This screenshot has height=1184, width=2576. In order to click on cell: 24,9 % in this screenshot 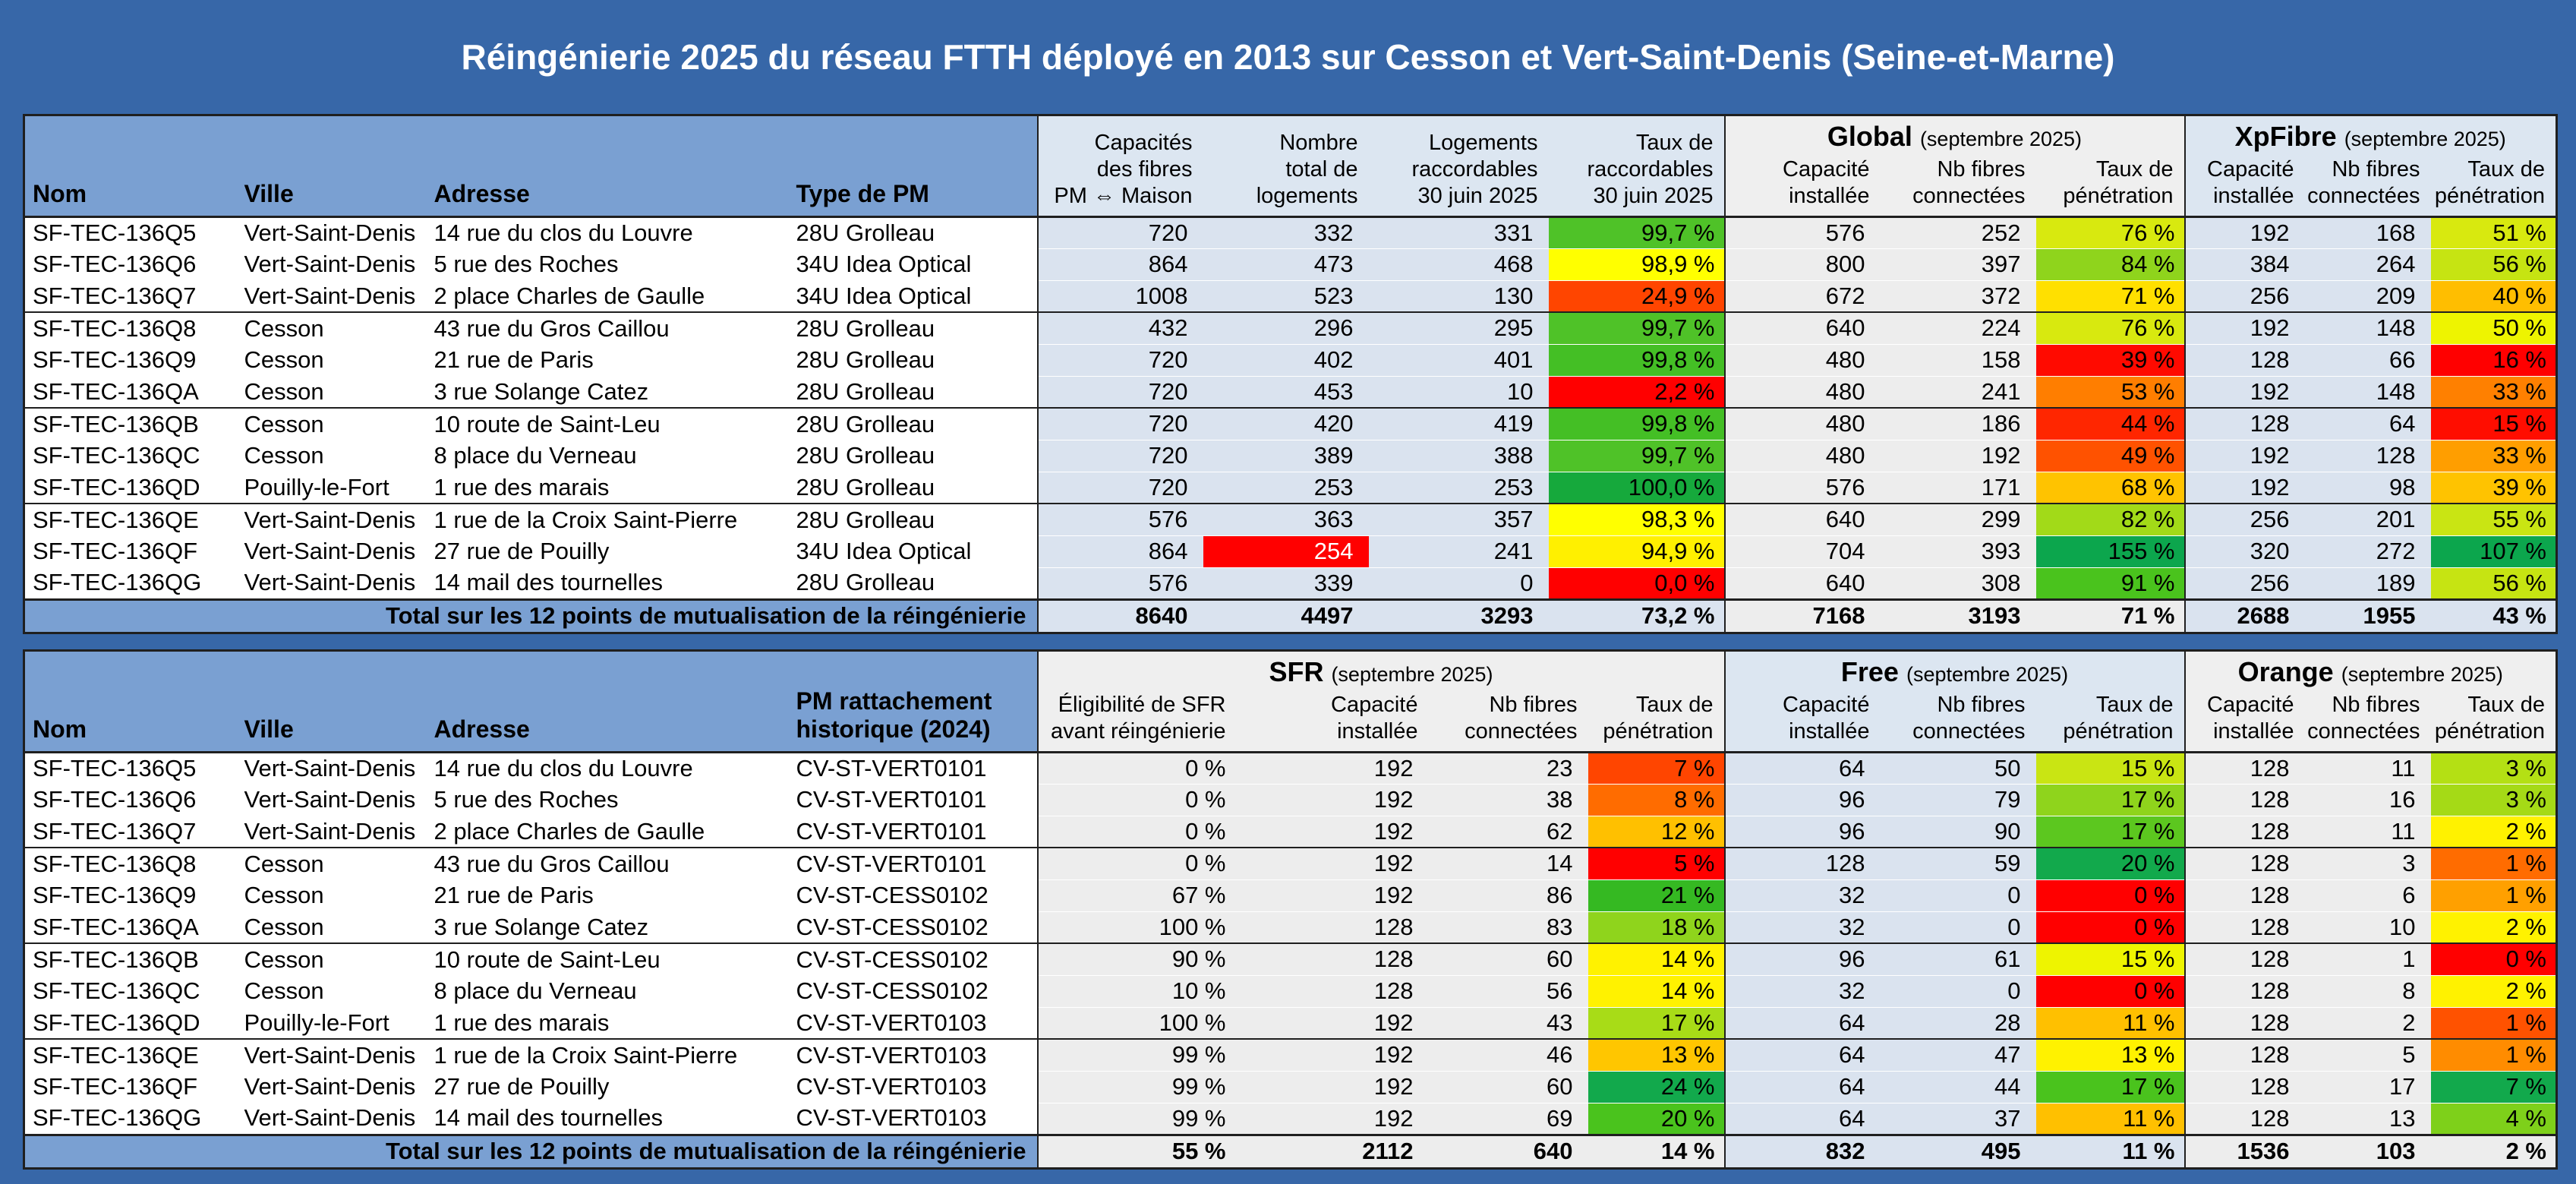, I will do `click(1636, 296)`.